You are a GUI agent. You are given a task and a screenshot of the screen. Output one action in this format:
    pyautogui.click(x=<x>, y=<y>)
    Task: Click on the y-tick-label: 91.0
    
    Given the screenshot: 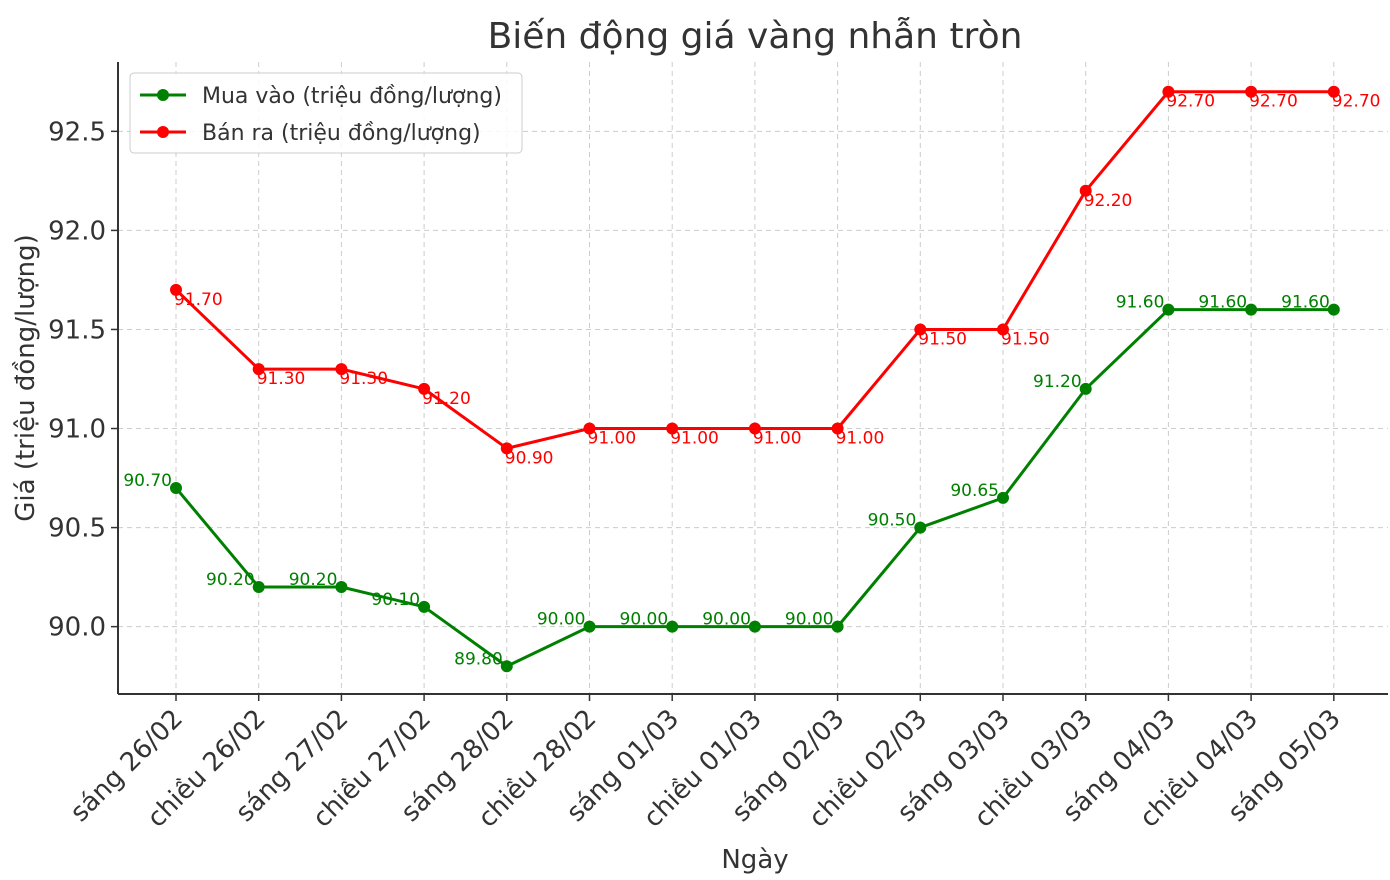 What is the action you would take?
    pyautogui.click(x=77, y=430)
    